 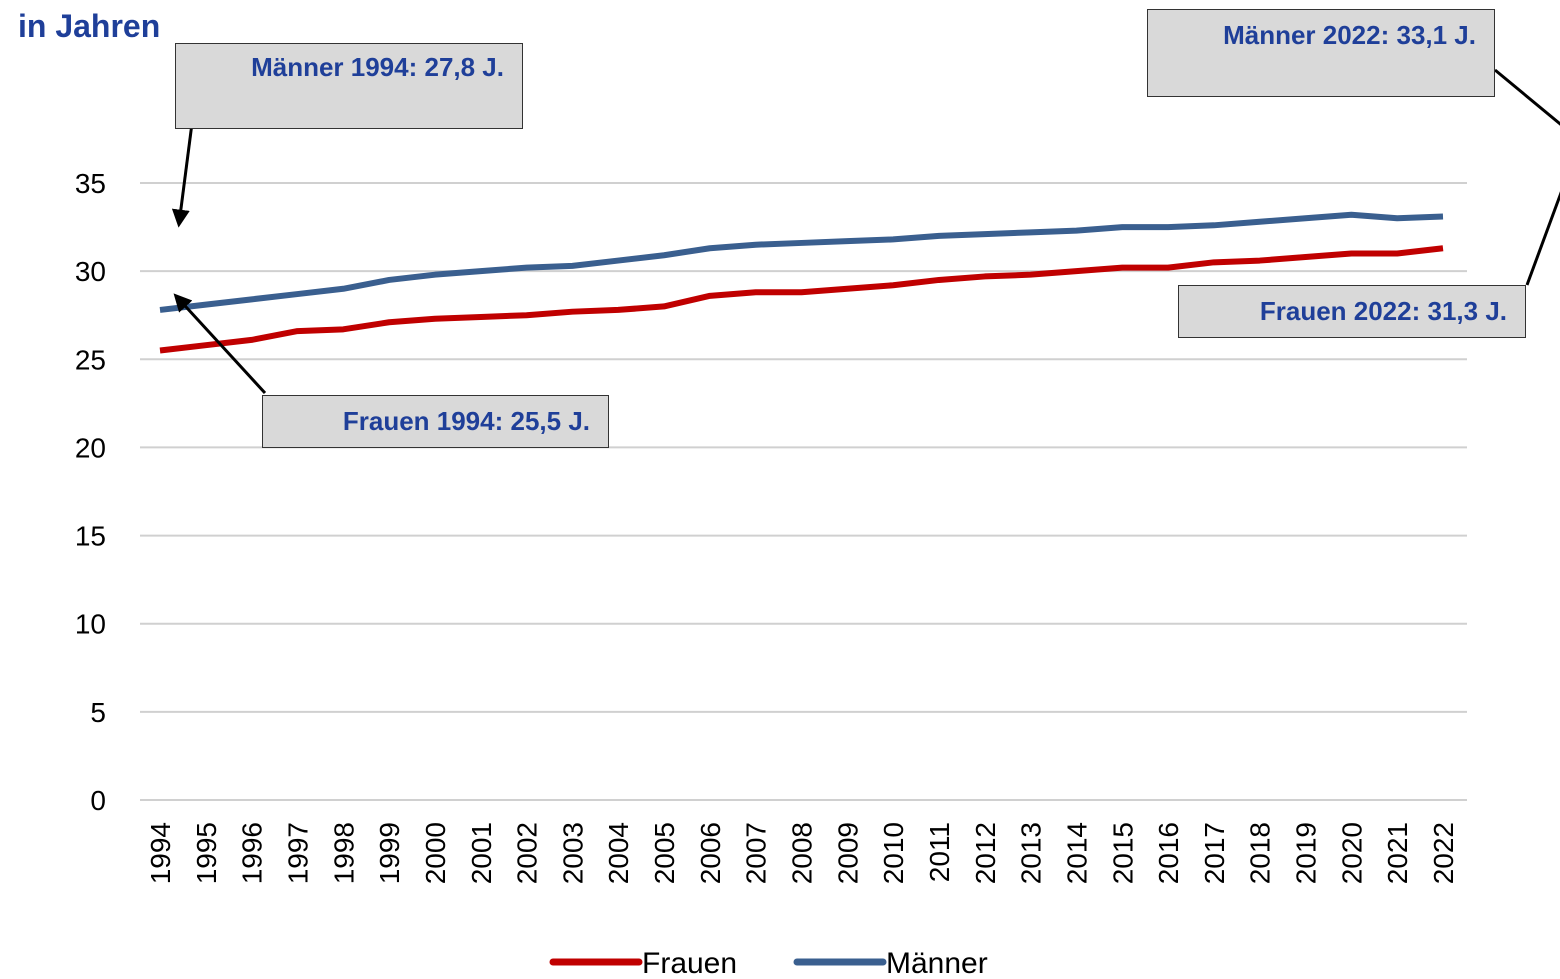 I want to click on x-tick-label: 2006, so click(x=710, y=853).